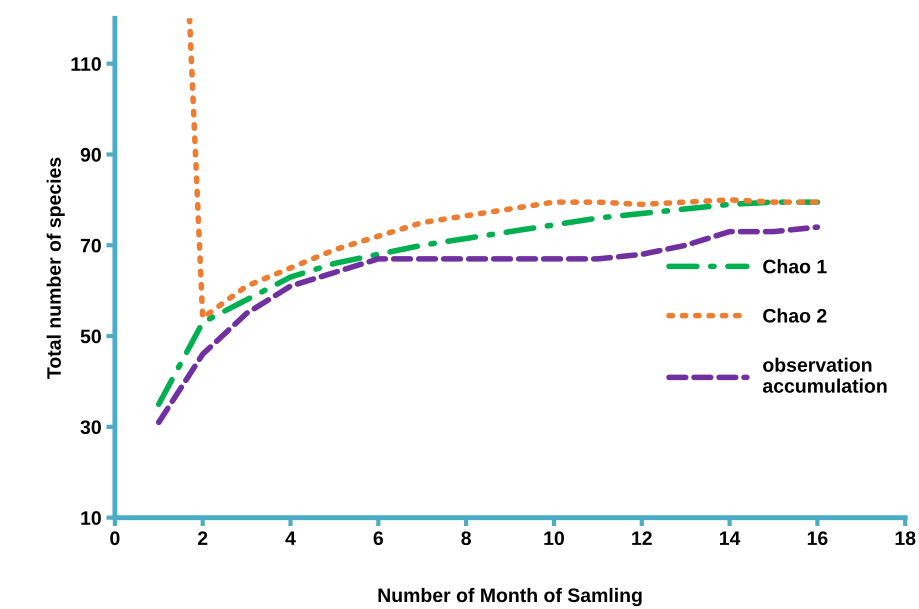  What do you see at coordinates (730, 538) in the screenshot?
I see `x-tick-label: 14` at bounding box center [730, 538].